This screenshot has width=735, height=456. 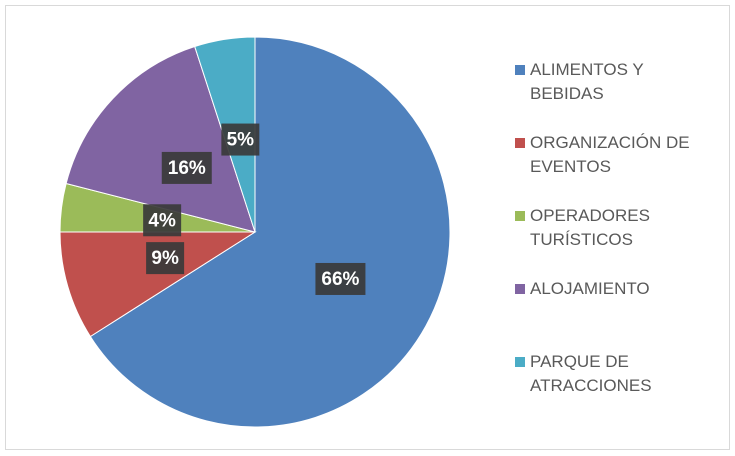 I want to click on legend-label: PARQUE DE ATRACCIONES, so click(x=591, y=373).